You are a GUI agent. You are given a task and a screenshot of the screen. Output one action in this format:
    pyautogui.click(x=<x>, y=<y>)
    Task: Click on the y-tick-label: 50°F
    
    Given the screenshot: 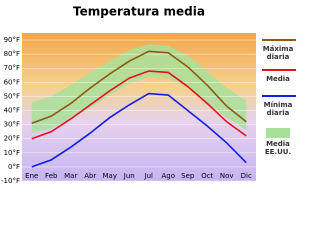 What is the action you would take?
    pyautogui.click(x=12, y=96)
    